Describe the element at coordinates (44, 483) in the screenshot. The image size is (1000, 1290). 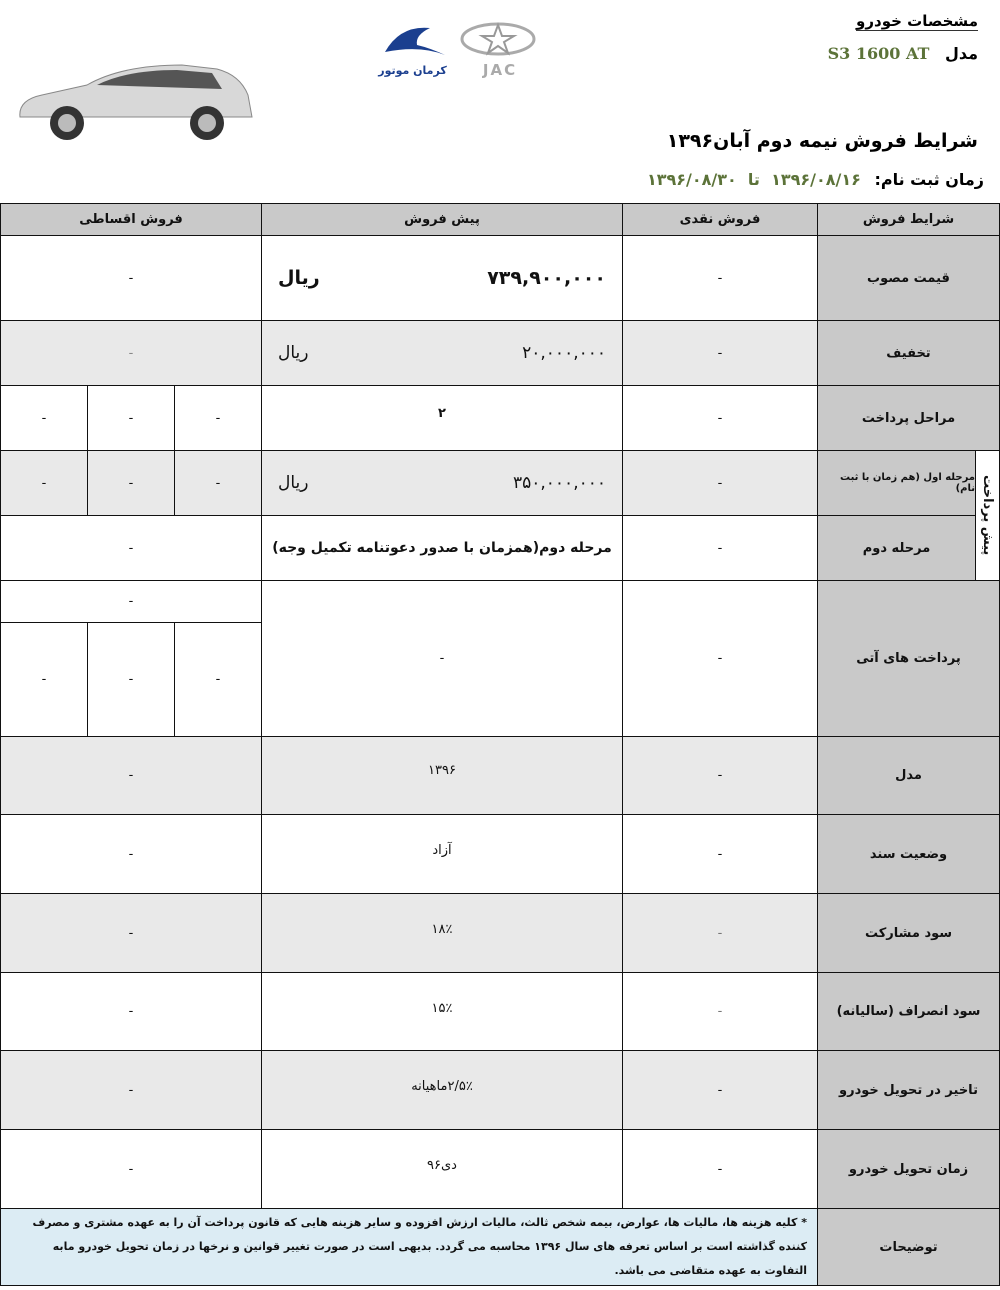
I see `installment-stage1-3: -` at that location.